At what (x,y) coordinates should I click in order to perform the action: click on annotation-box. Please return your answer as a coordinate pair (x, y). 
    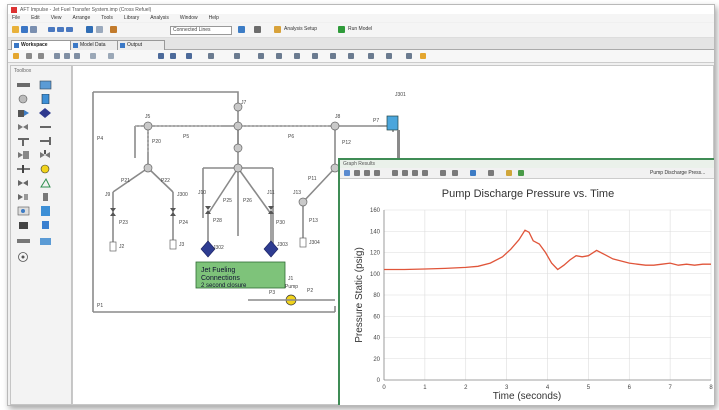
    Looking at the image, I should click on (240, 275).